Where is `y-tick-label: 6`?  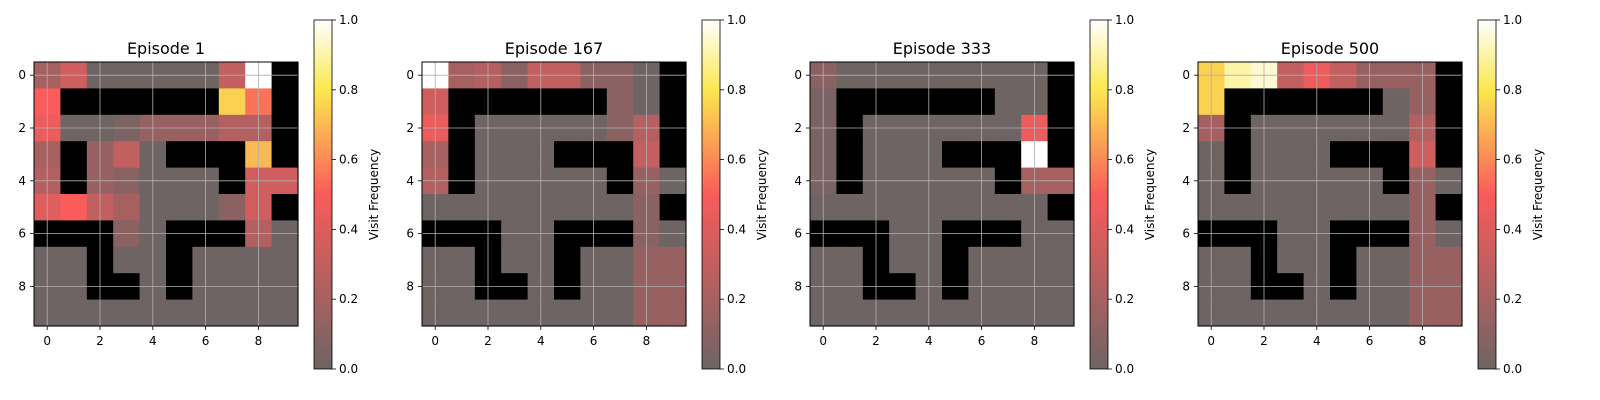 y-tick-label: 6 is located at coordinates (22, 234).